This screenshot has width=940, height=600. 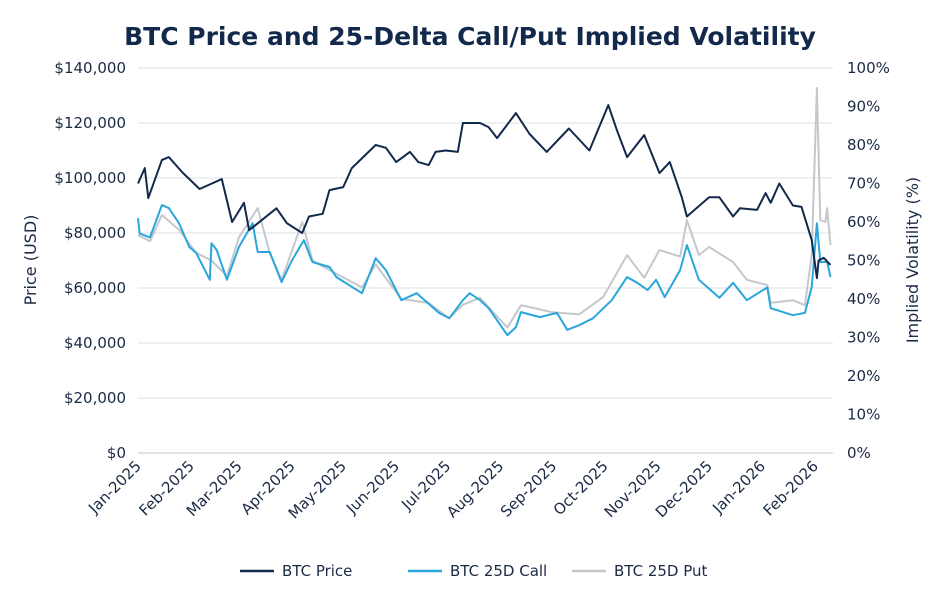 I want to click on y2-tick-label: 100%, so click(x=868, y=68).